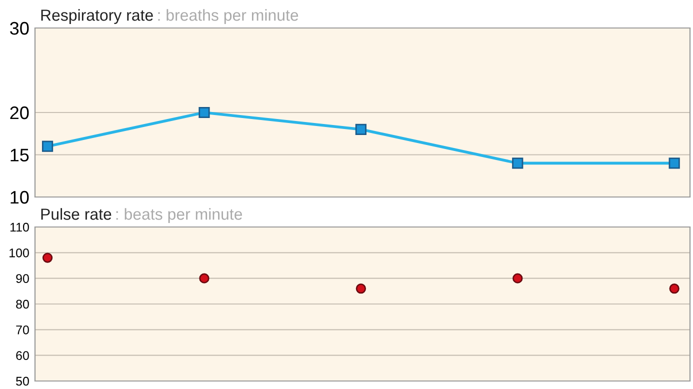 The image size is (693, 389). Describe the element at coordinates (179, 215) in the screenshot. I see `chart-subtitle: : beats per minute` at that location.